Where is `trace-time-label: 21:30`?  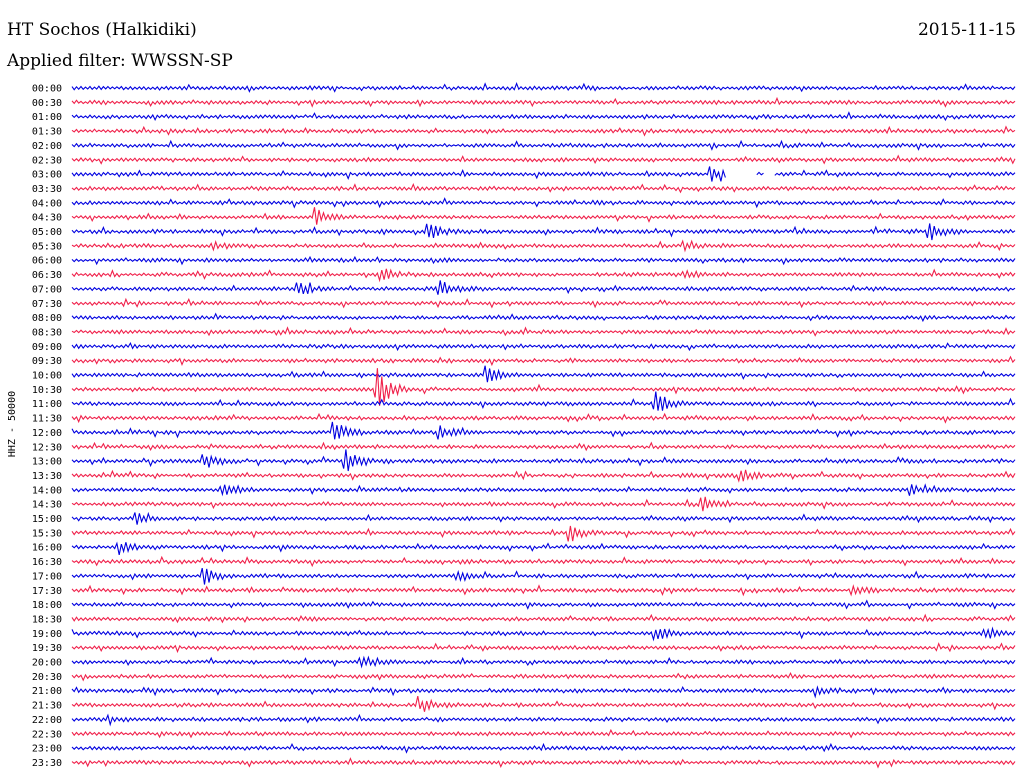
trace-time-label: 21:30 is located at coordinates (47, 706).